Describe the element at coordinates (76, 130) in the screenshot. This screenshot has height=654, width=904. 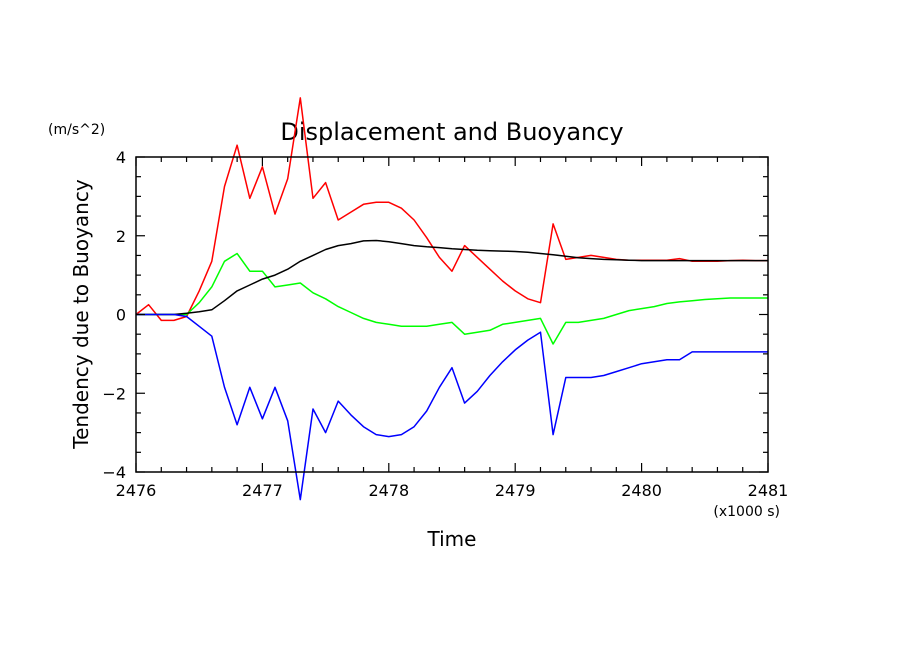
I see `y-axis-unit: (m/s^2)` at that location.